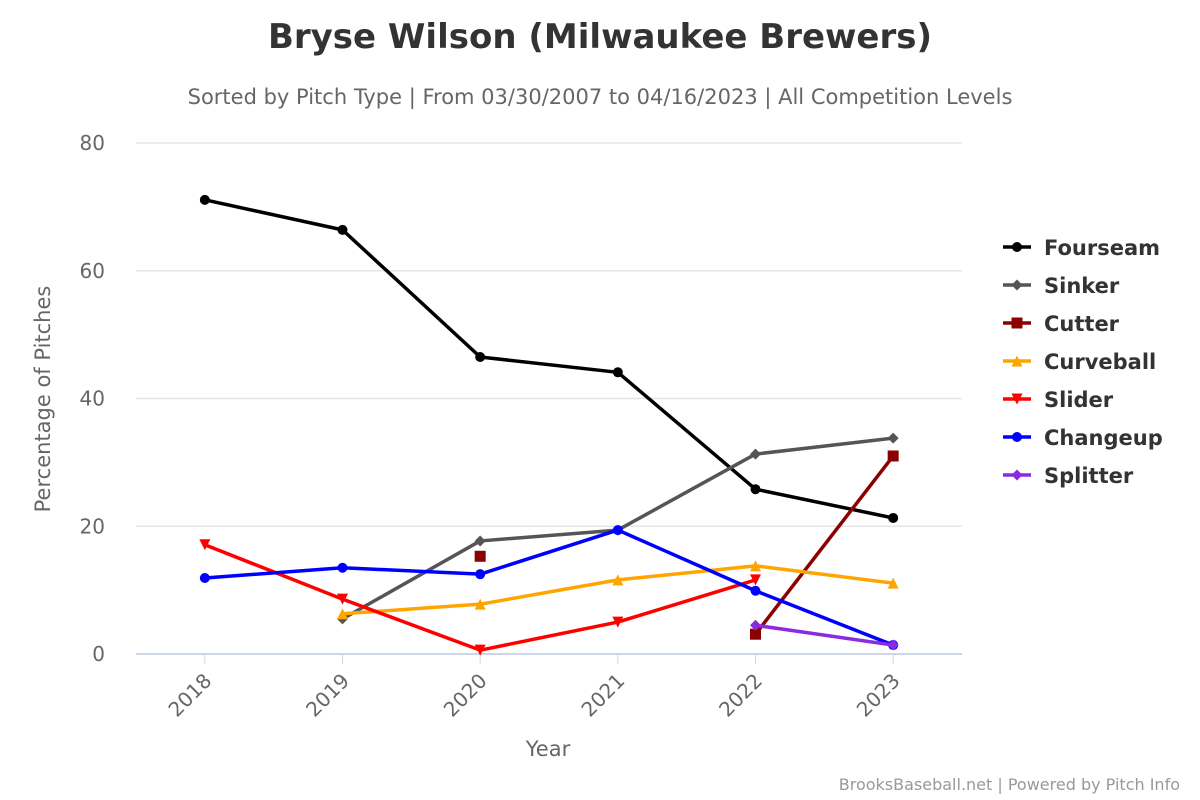 The height and width of the screenshot is (800, 1200). I want to click on x-tick-label: 2019, so click(327, 695).